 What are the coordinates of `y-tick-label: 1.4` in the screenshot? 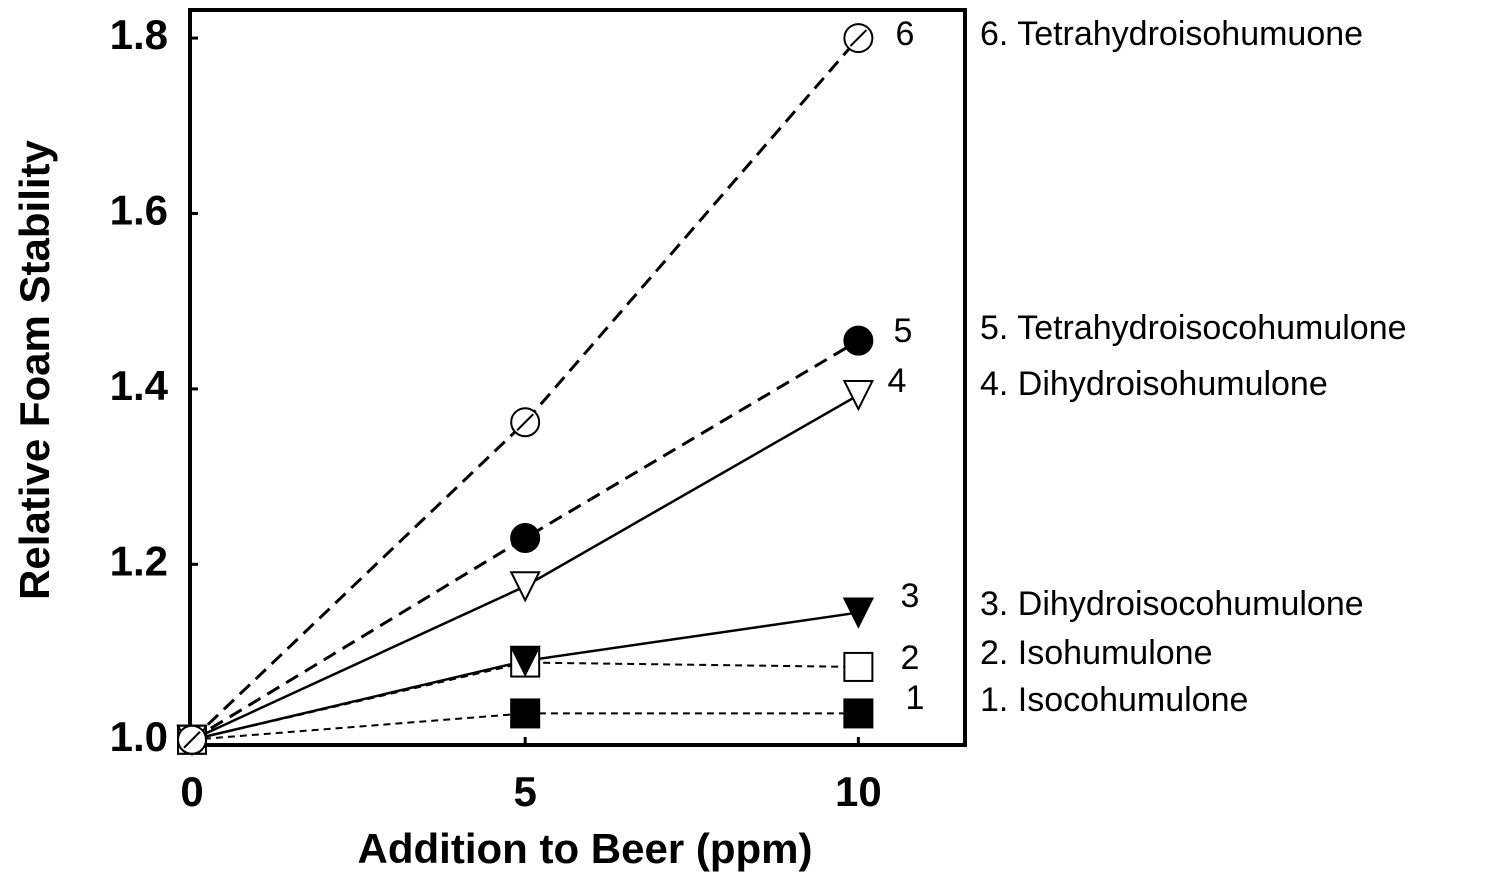 It's located at (139, 385).